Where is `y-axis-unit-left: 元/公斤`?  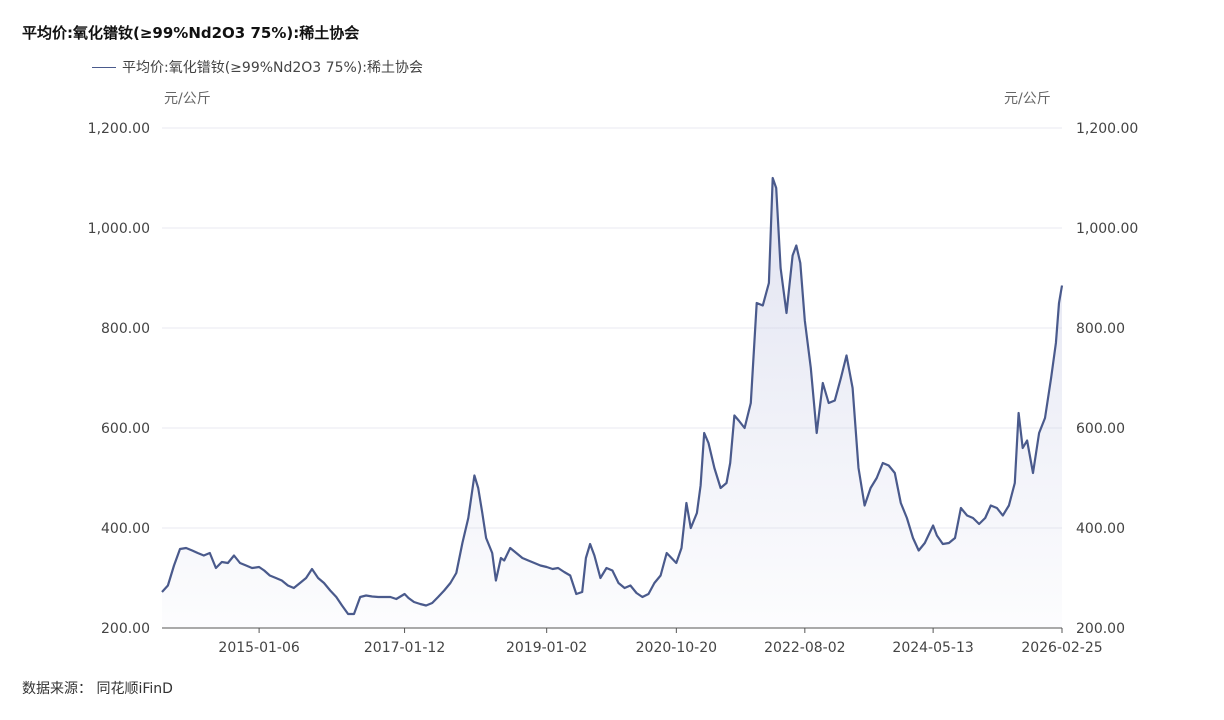
y-axis-unit-left: 元/公斤 is located at coordinates (187, 99).